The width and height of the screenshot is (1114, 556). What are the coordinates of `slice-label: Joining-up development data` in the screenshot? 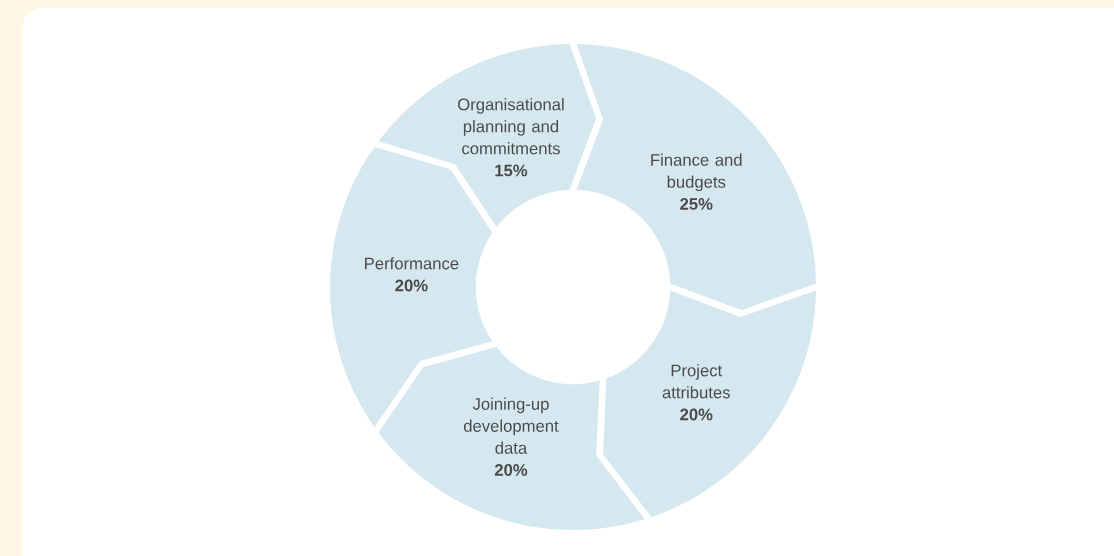 It's located at (511, 425).